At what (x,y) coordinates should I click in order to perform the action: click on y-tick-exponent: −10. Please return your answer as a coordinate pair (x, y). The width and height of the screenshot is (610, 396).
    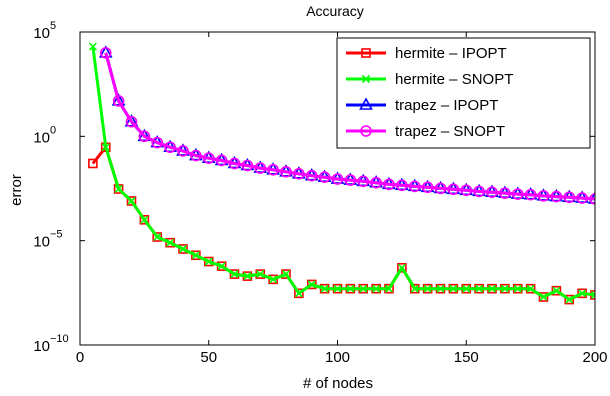
    Looking at the image, I should click on (59, 339).